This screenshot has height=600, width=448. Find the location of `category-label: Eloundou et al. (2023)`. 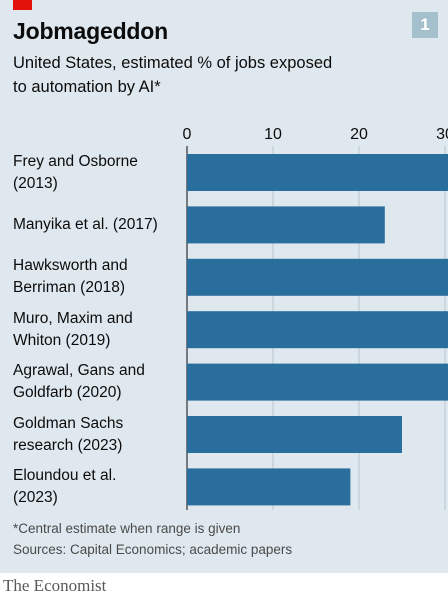

category-label: Eloundou et al. (2023) is located at coordinates (98, 487).